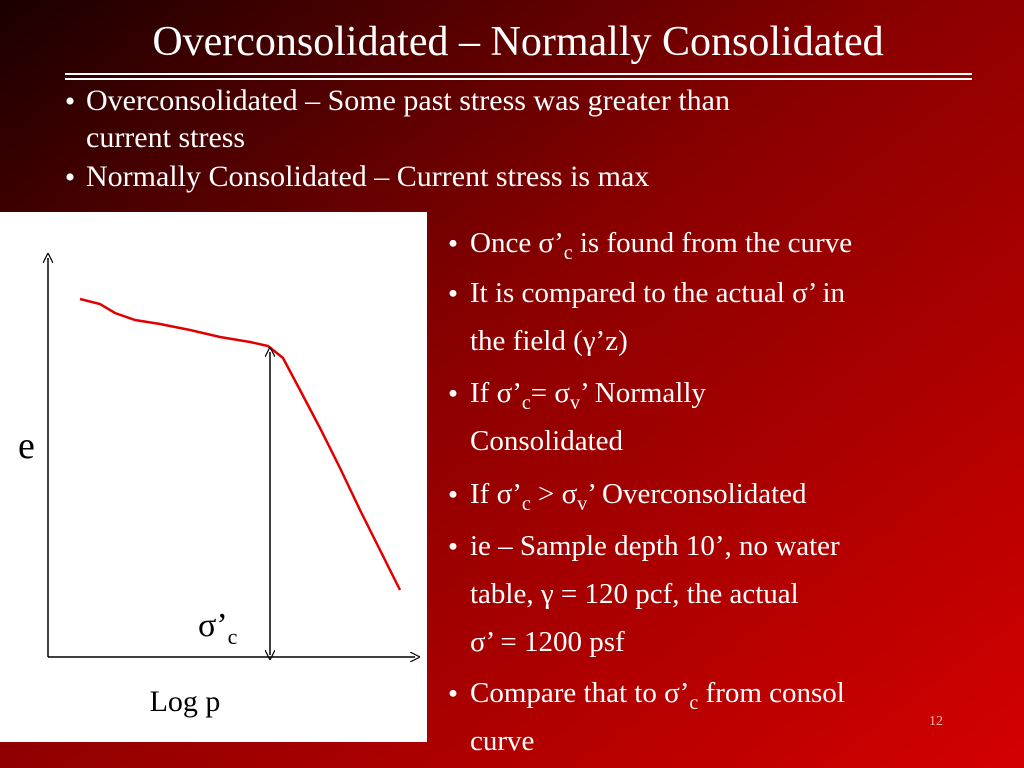 Image resolution: width=1024 pixels, height=768 pixels. I want to click on text-run: Compare that to σ’, so click(579, 693).